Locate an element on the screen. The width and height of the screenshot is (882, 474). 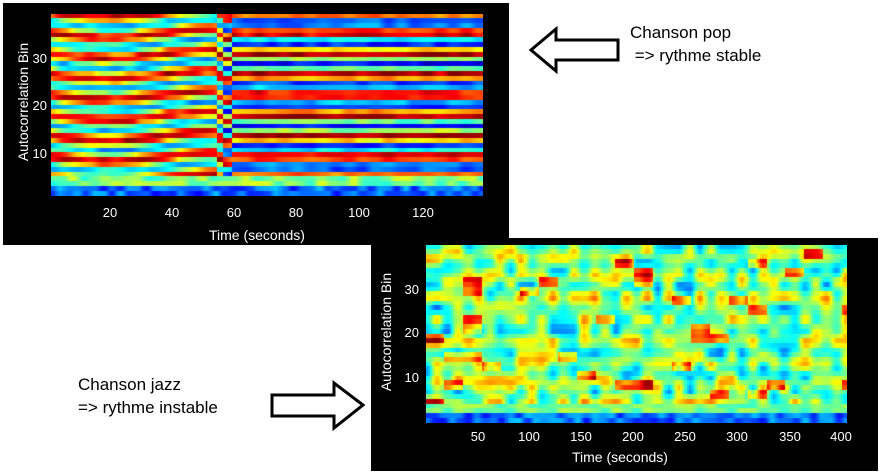
jazz-caption-title: Chanson jazz is located at coordinates (130, 384).